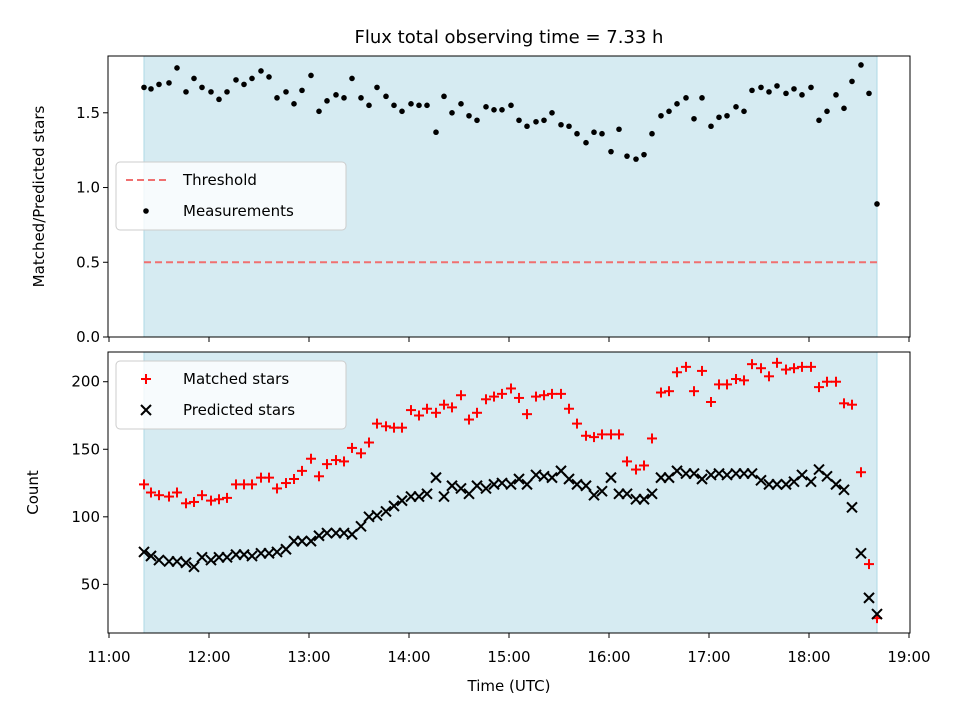 This screenshot has height=724, width=960. Describe the element at coordinates (231, 196) in the screenshot. I see `legend: Threshold Measurements` at that location.